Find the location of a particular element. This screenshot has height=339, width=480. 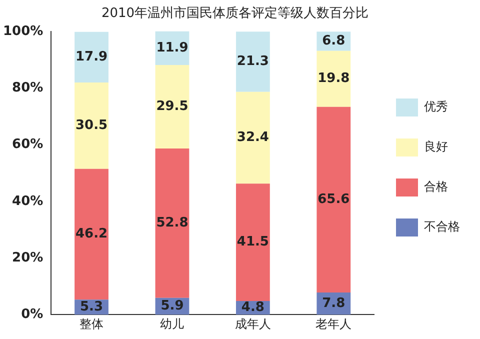

x-tick-label: 老年人 is located at coordinates (334, 323).